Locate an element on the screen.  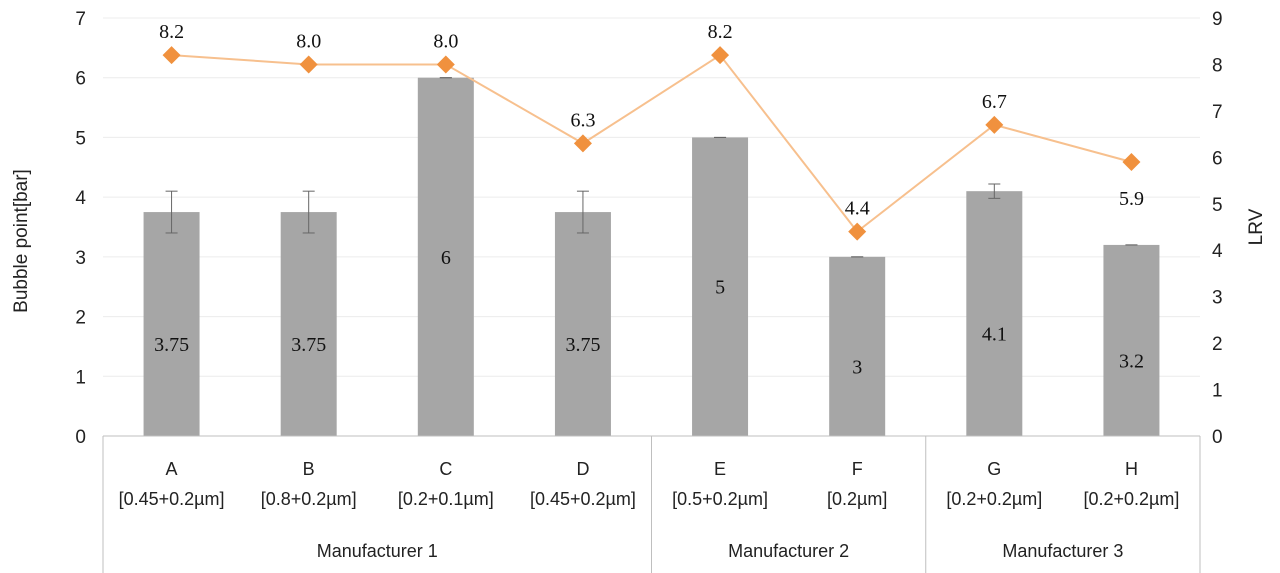
y-tick-label-left: 4 is located at coordinates (80, 198).